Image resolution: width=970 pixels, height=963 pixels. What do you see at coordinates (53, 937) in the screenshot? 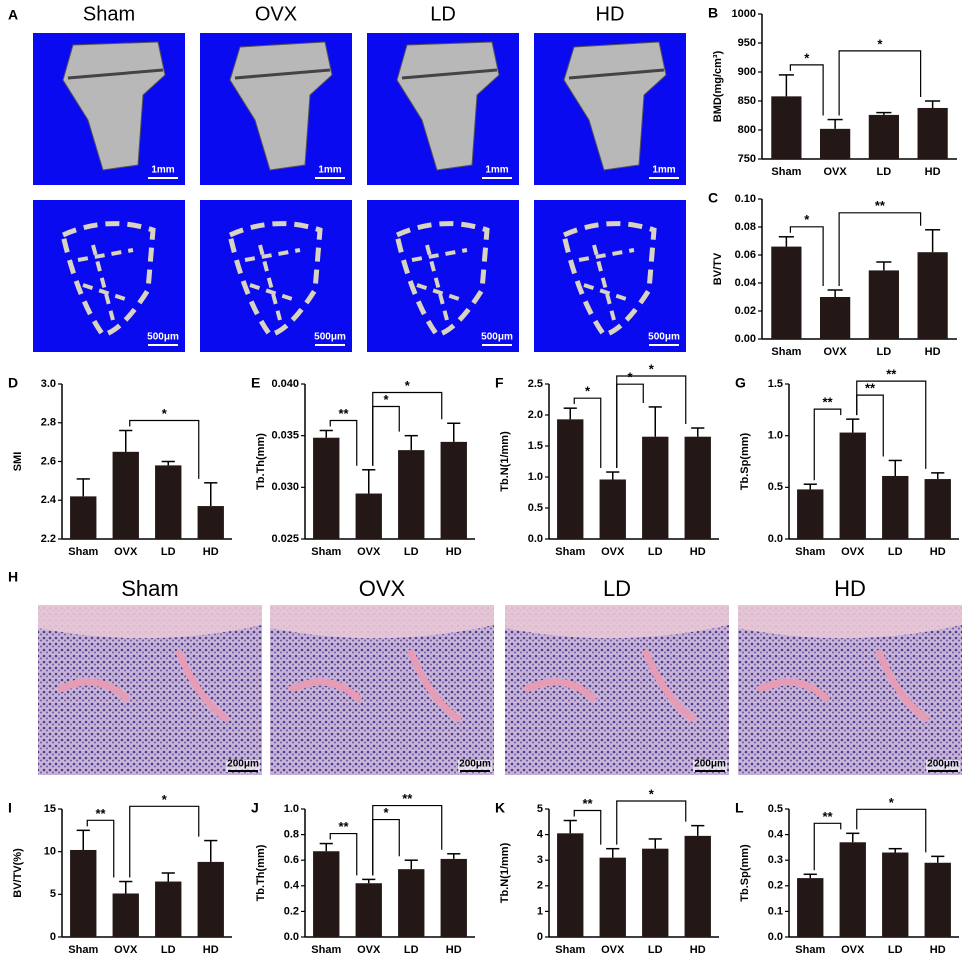
I see `y-tick-label: 0` at bounding box center [53, 937].